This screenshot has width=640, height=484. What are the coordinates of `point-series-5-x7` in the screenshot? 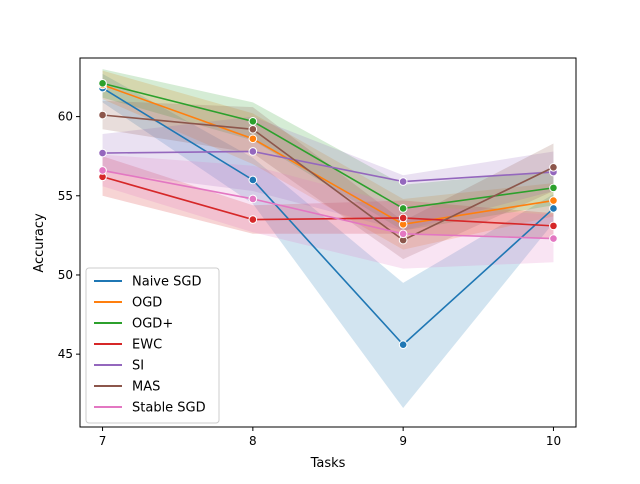 It's located at (102, 115).